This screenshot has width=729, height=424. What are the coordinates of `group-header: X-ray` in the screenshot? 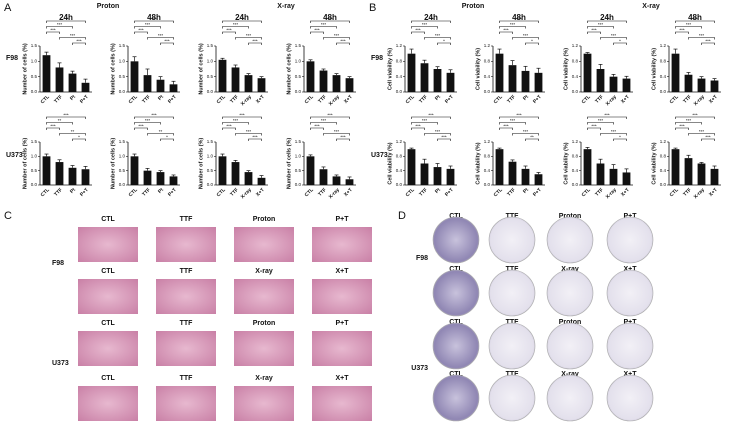 It's located at (286, 6).